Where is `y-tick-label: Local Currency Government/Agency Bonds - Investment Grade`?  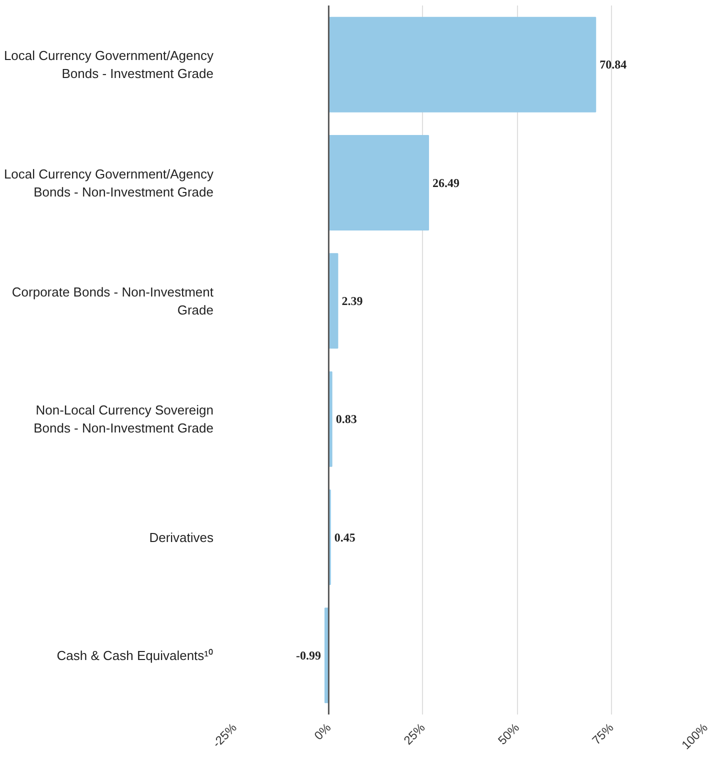 y-tick-label: Local Currency Government/Agency Bonds - Investment Grade is located at coordinates (109, 65).